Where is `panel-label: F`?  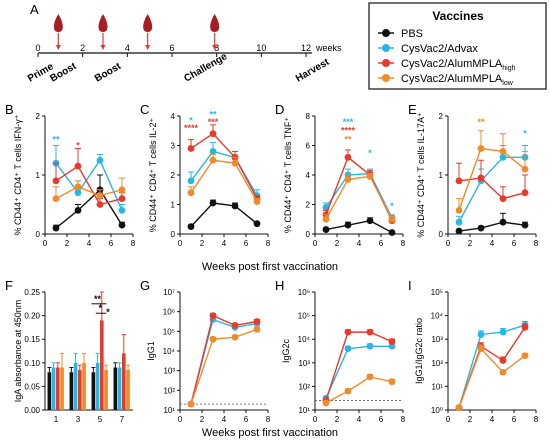
panel-label: F is located at coordinates (9, 285).